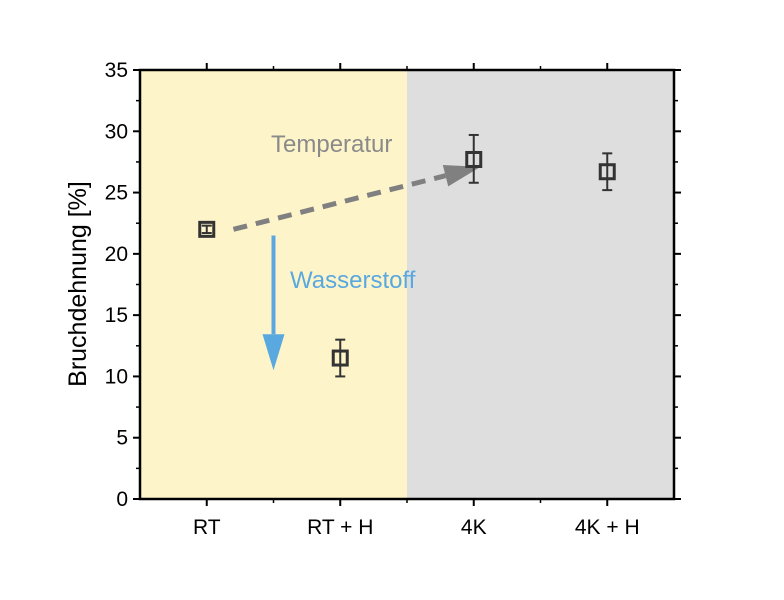  Describe the element at coordinates (116, 315) in the screenshot. I see `y-tick-label-15: 15` at that location.